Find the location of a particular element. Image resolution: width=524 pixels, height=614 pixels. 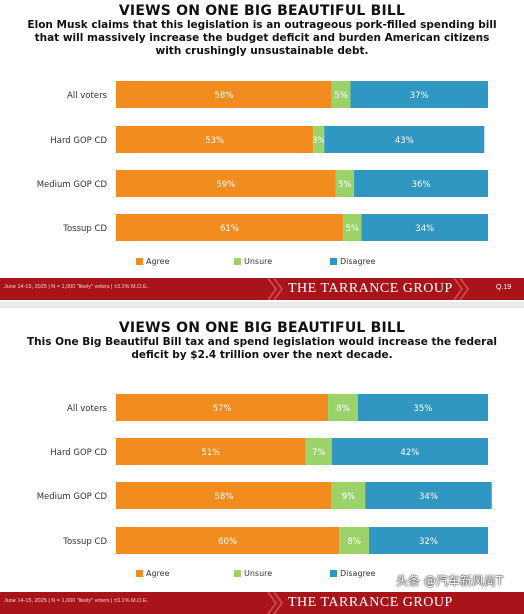

data-label: 9% is located at coordinates (349, 497).